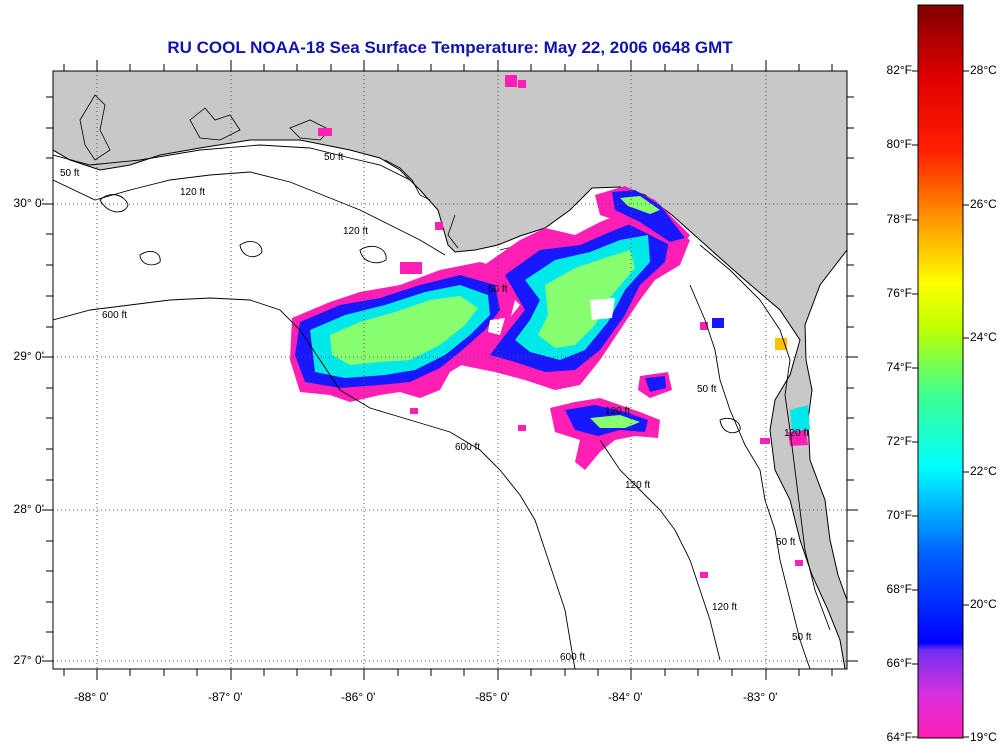 This screenshot has width=1008, height=754. I want to click on colorbar-label-64f: 64°F, so click(899, 737).